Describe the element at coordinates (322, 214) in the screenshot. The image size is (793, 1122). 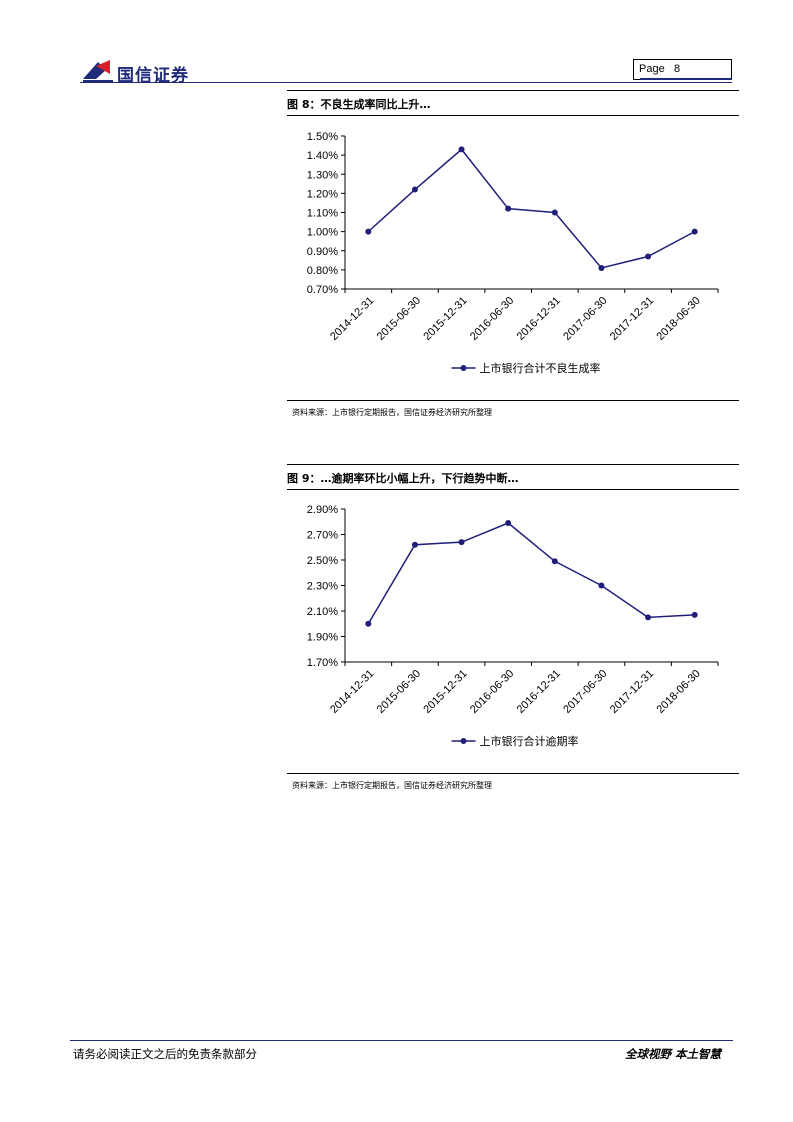
I see `y-tick-label: 1.10%` at that location.